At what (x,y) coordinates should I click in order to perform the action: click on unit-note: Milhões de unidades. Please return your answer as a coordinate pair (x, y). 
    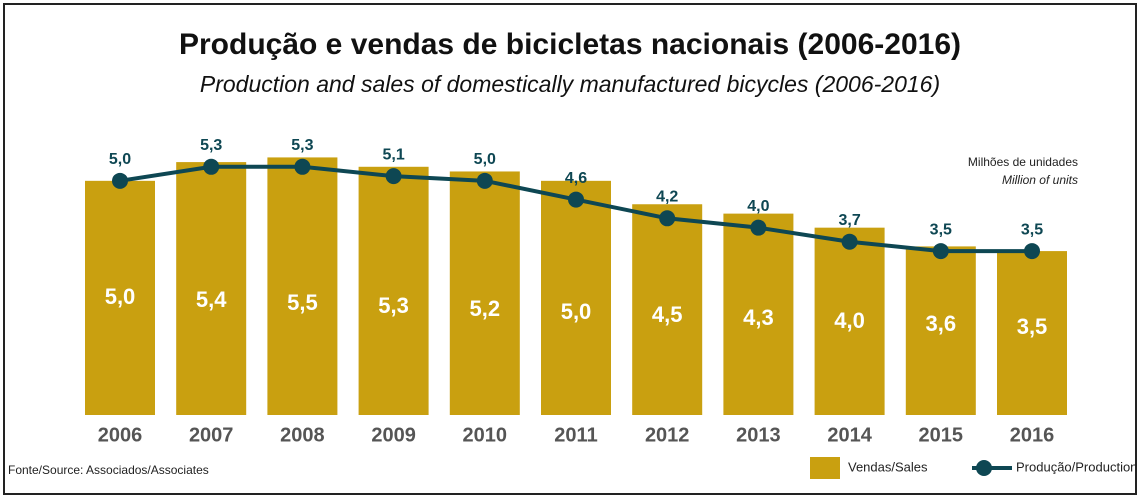
    Looking at the image, I should click on (1023, 162).